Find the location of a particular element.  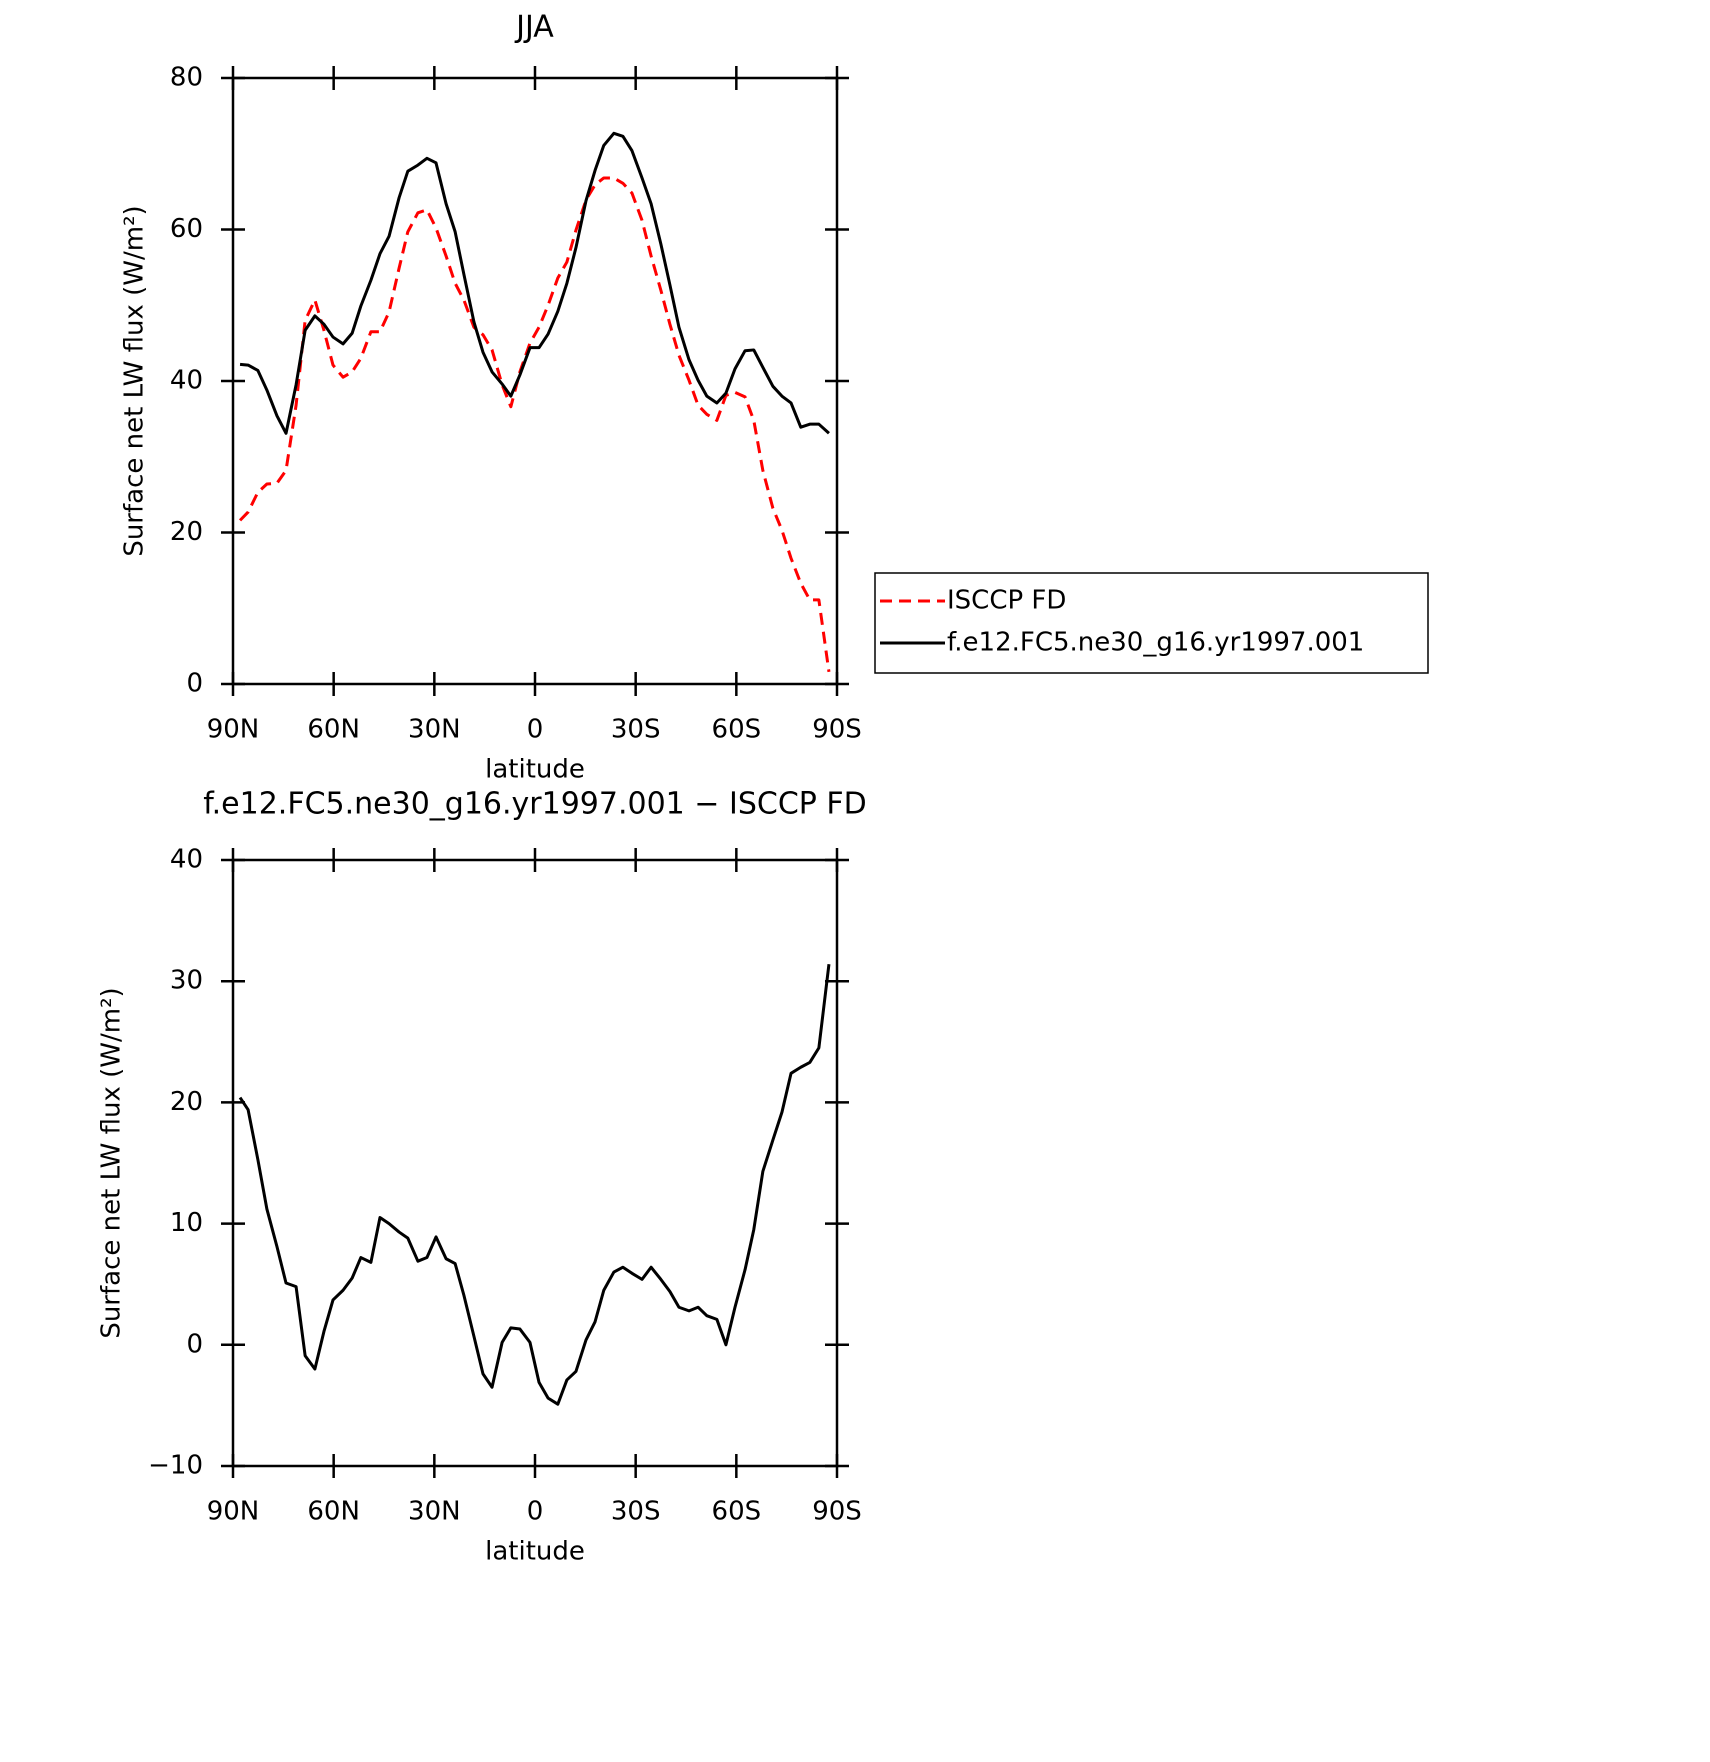

legend-box is located at coordinates (1151, 623).